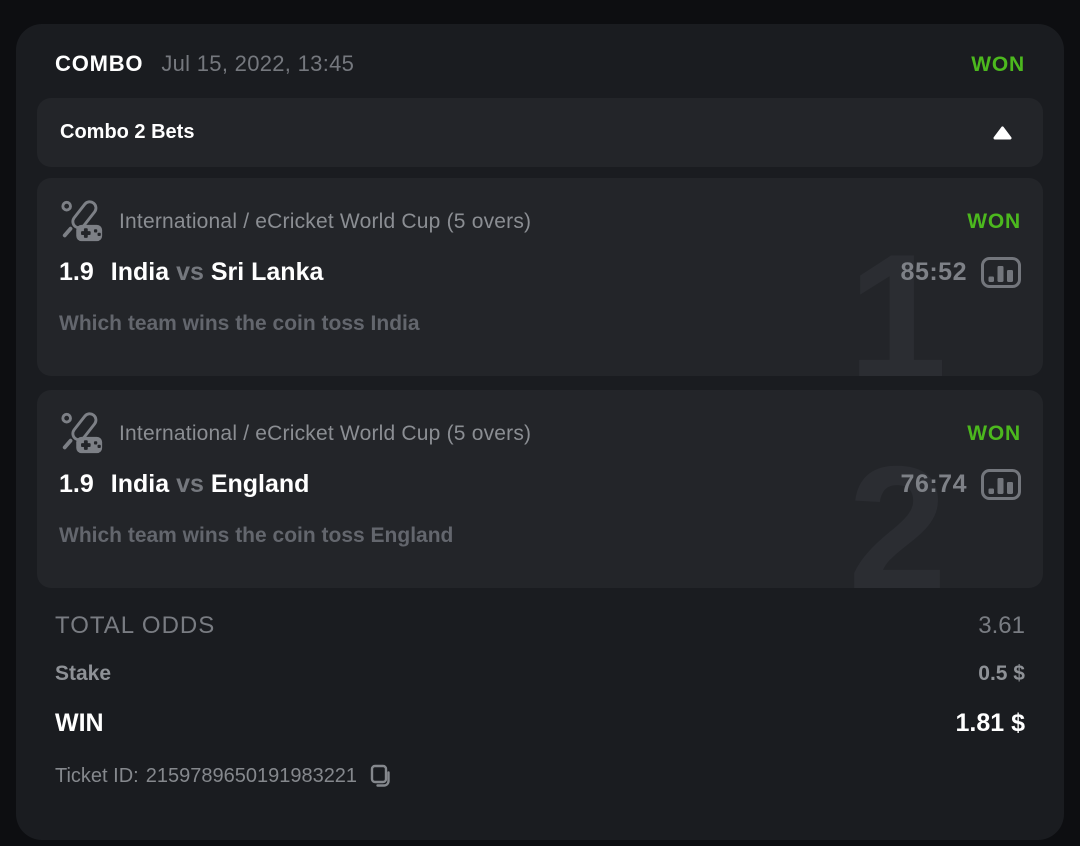 The height and width of the screenshot is (846, 1080). I want to click on bet-type-label: COMBO, so click(99, 63).